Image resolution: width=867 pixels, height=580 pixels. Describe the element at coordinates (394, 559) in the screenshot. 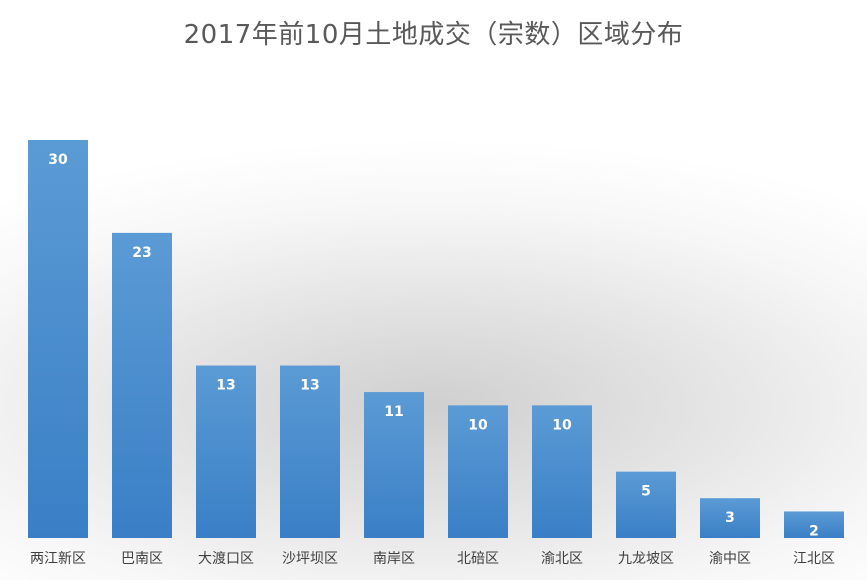

I see `category-label-4: 南岸区` at that location.